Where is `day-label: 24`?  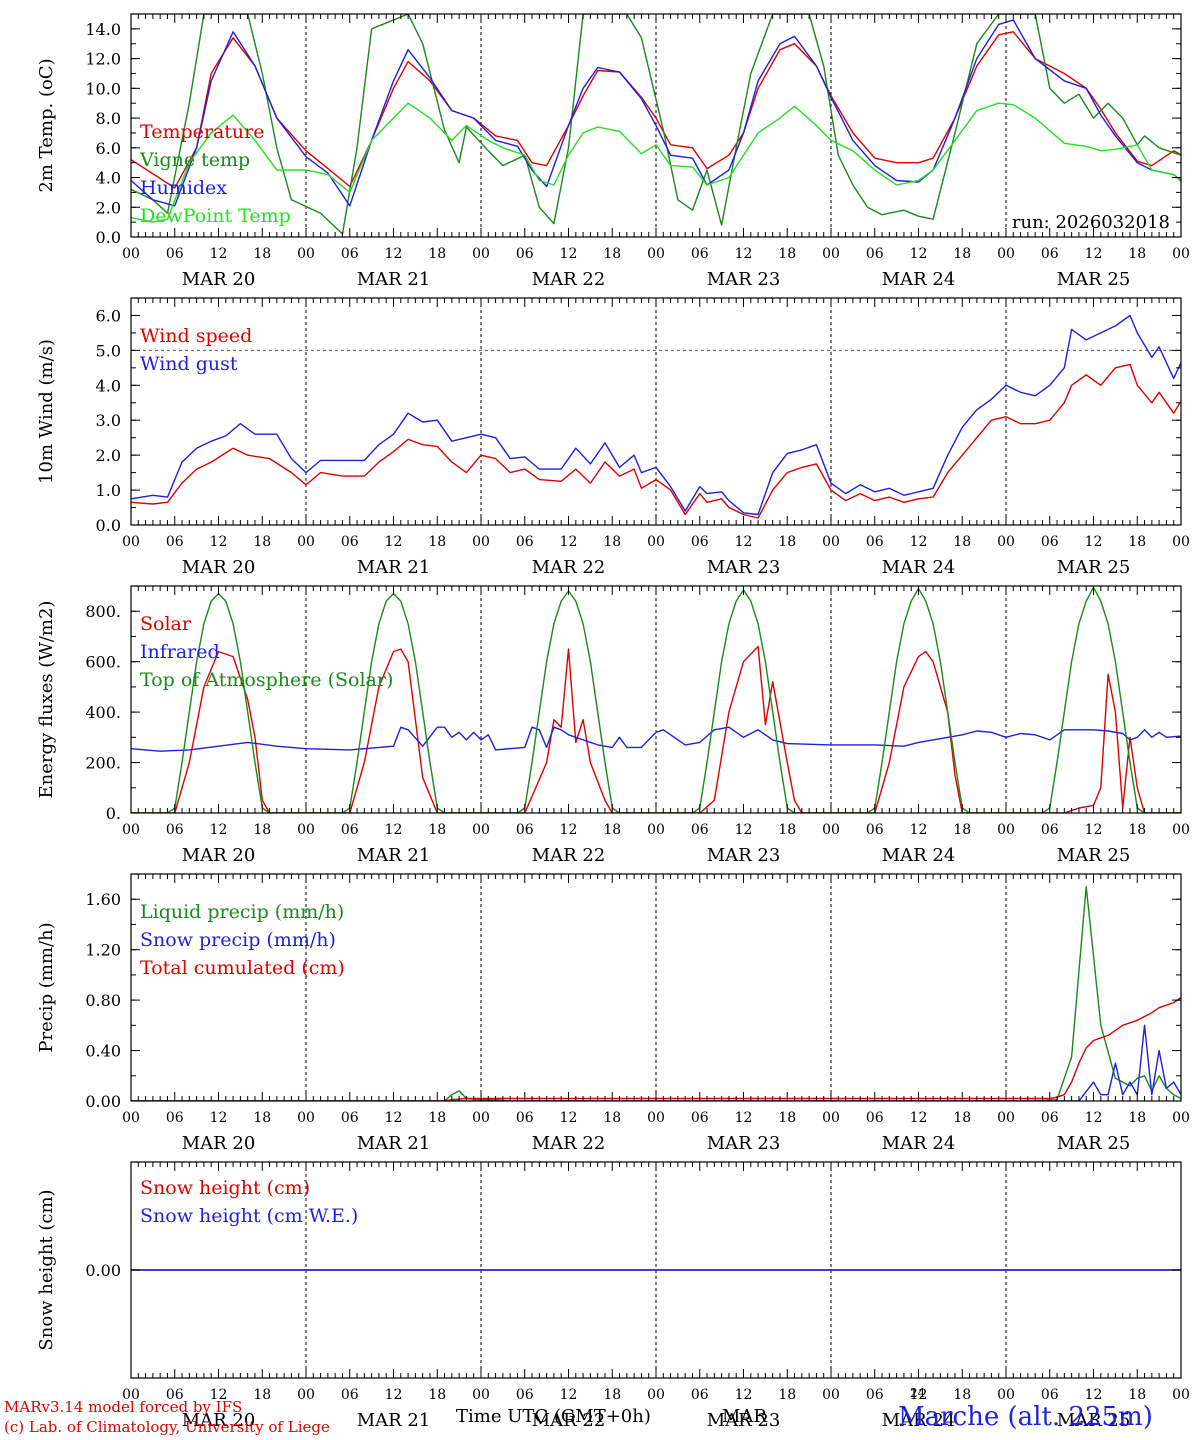 day-label: 24 is located at coordinates (918, 1393).